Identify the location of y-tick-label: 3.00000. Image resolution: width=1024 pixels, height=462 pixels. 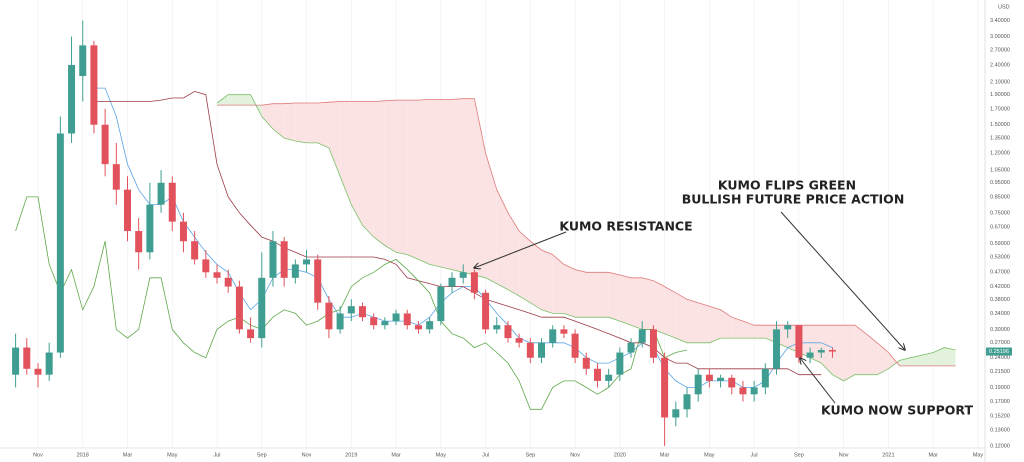
(1000, 37).